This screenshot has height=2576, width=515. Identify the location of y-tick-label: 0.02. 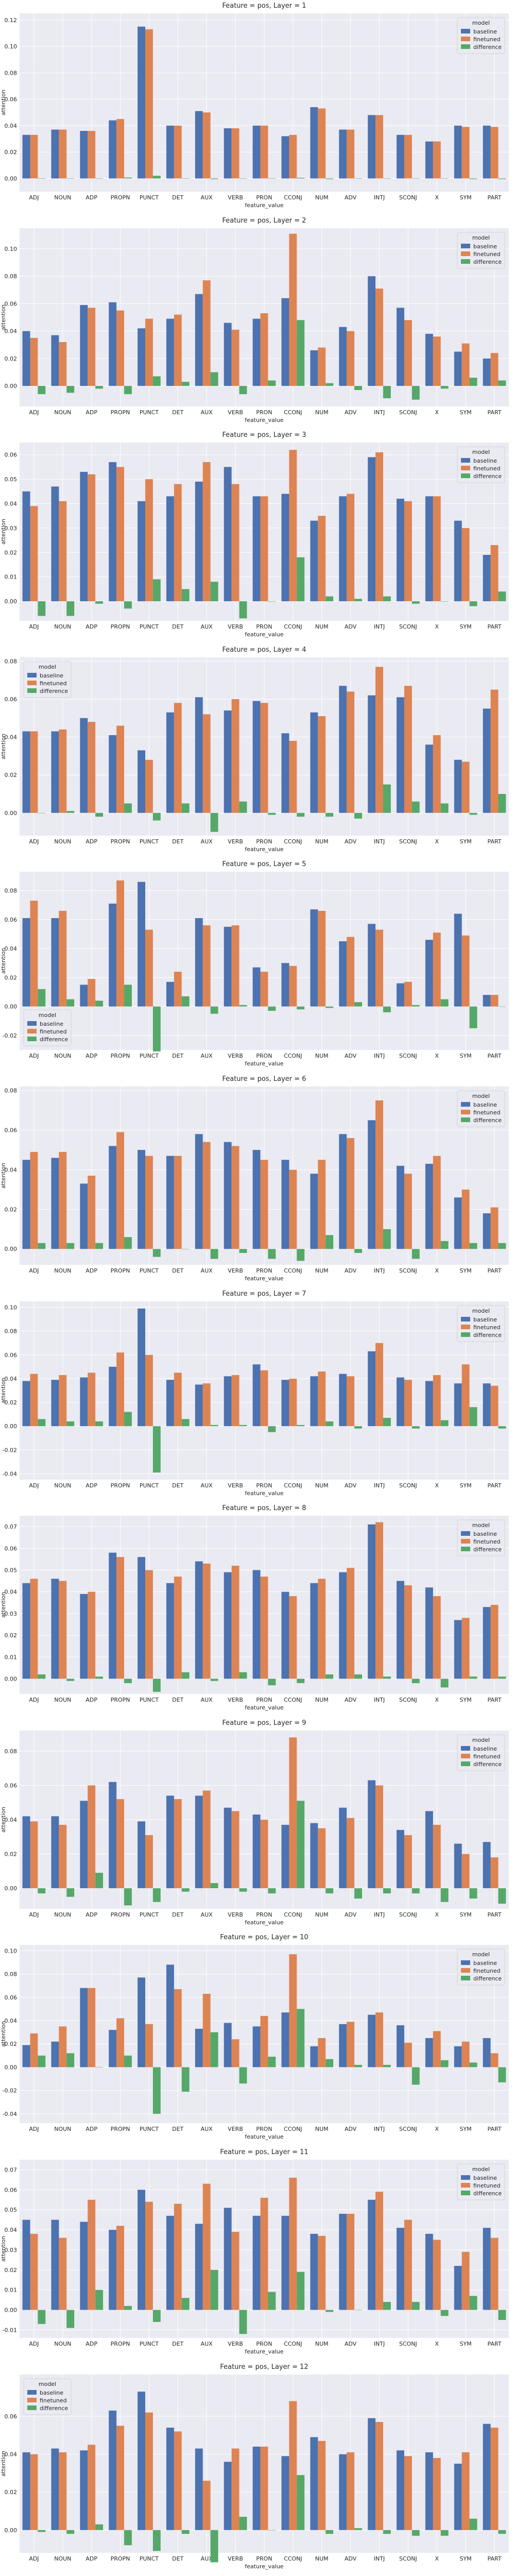
(11, 552).